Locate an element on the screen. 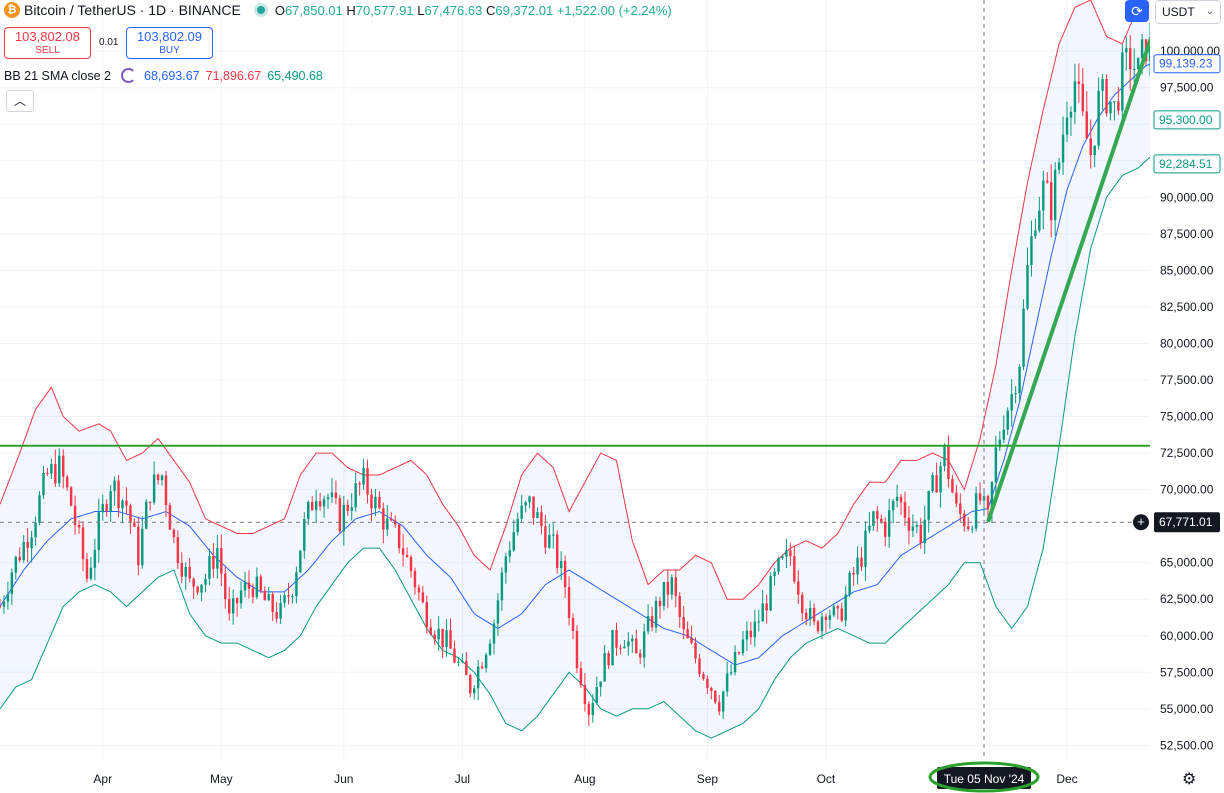 The width and height of the screenshot is (1224, 793). symbol-title: Bitcoin / TetherUS · 1D · BINANCE is located at coordinates (132, 10).